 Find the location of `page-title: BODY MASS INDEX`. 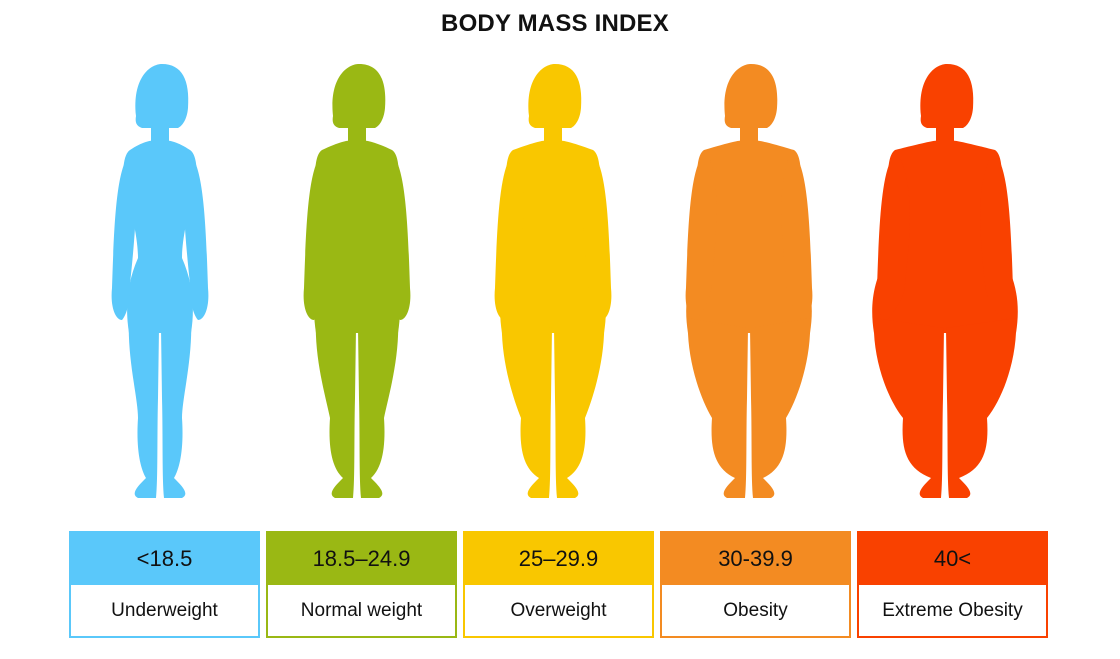

page-title: BODY MASS INDEX is located at coordinates (555, 23).